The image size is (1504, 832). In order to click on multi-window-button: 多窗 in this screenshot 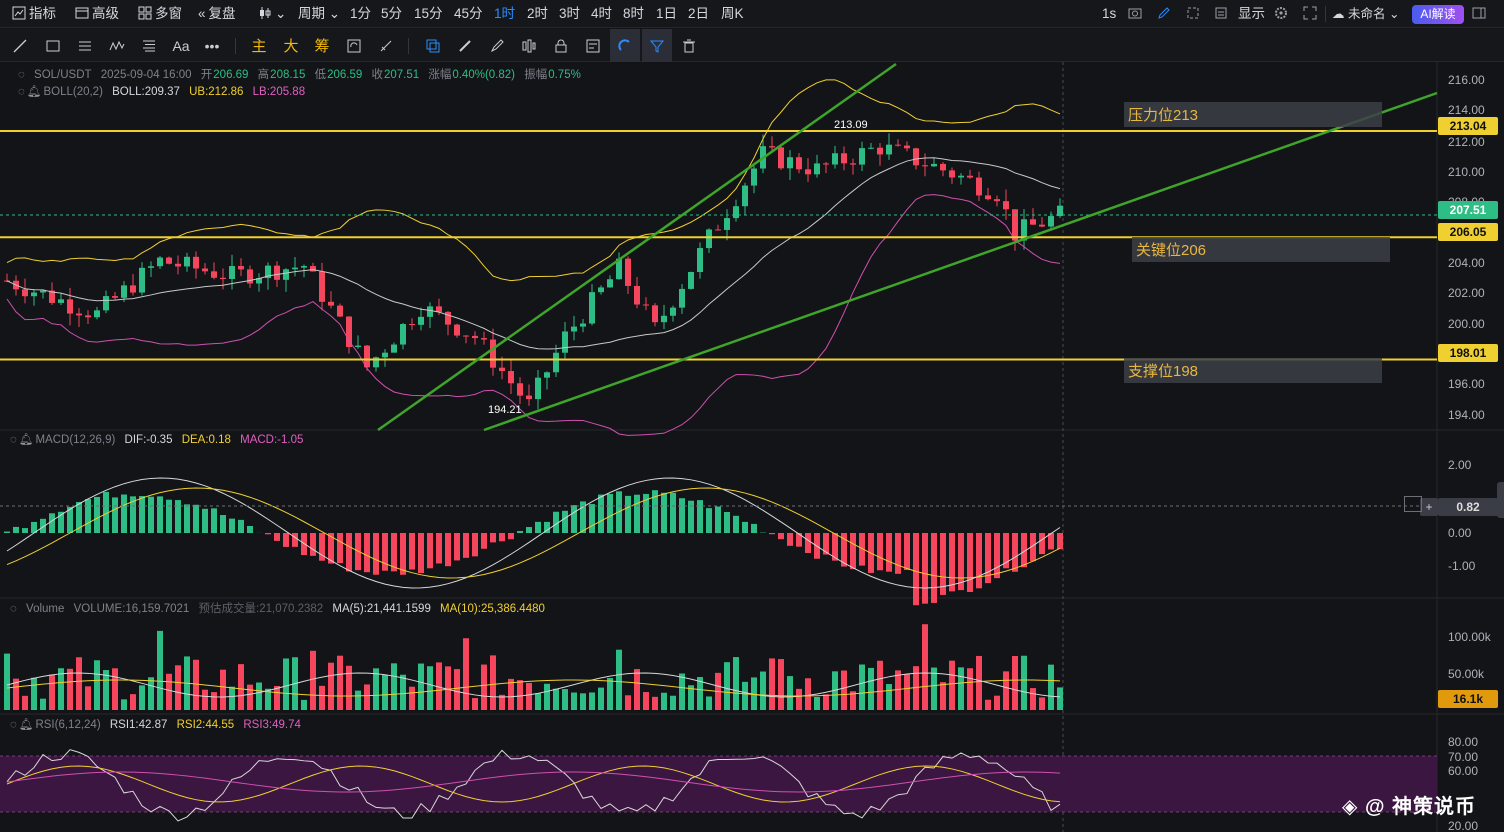, I will do `click(160, 14)`.